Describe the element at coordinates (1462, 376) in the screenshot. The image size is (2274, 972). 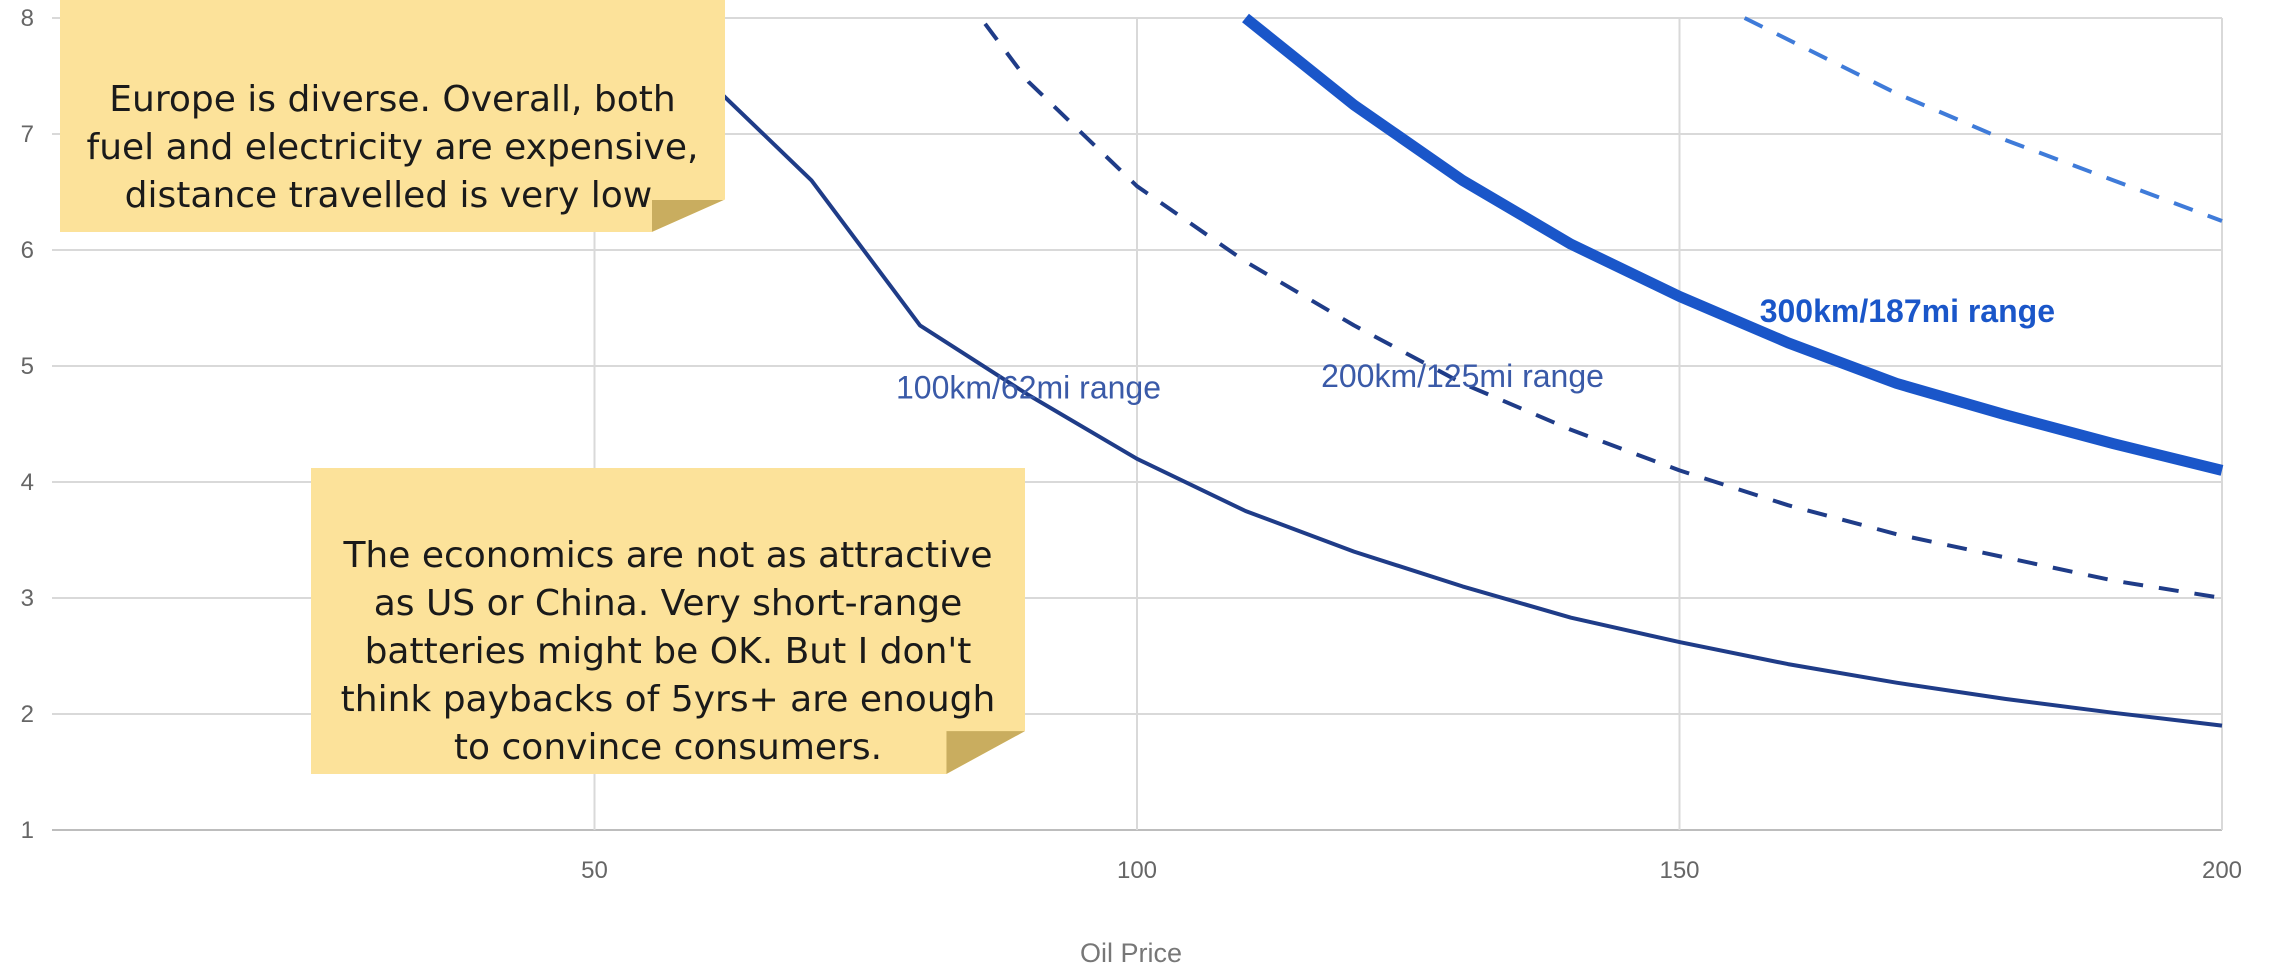
I see `series-label-2: 200km/125mi range` at that location.